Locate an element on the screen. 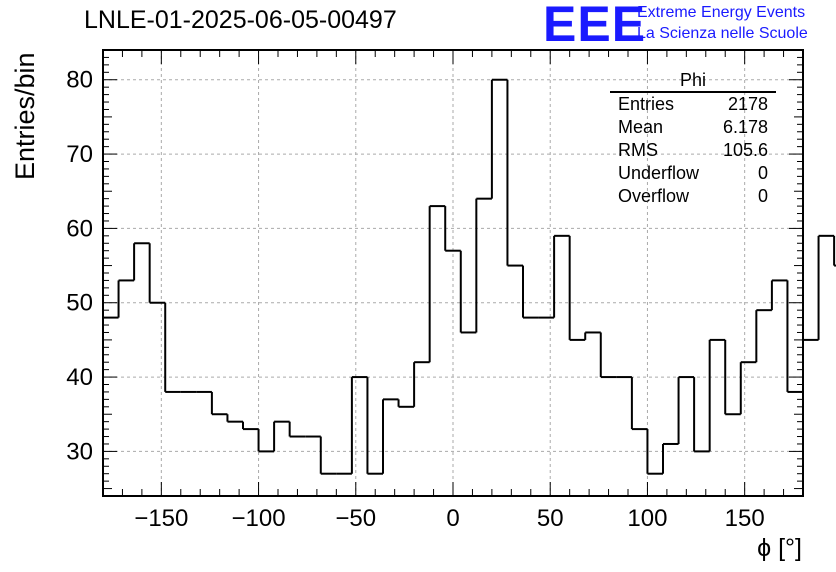 The image size is (836, 572). y-tick-label: 30 is located at coordinates (79, 451).